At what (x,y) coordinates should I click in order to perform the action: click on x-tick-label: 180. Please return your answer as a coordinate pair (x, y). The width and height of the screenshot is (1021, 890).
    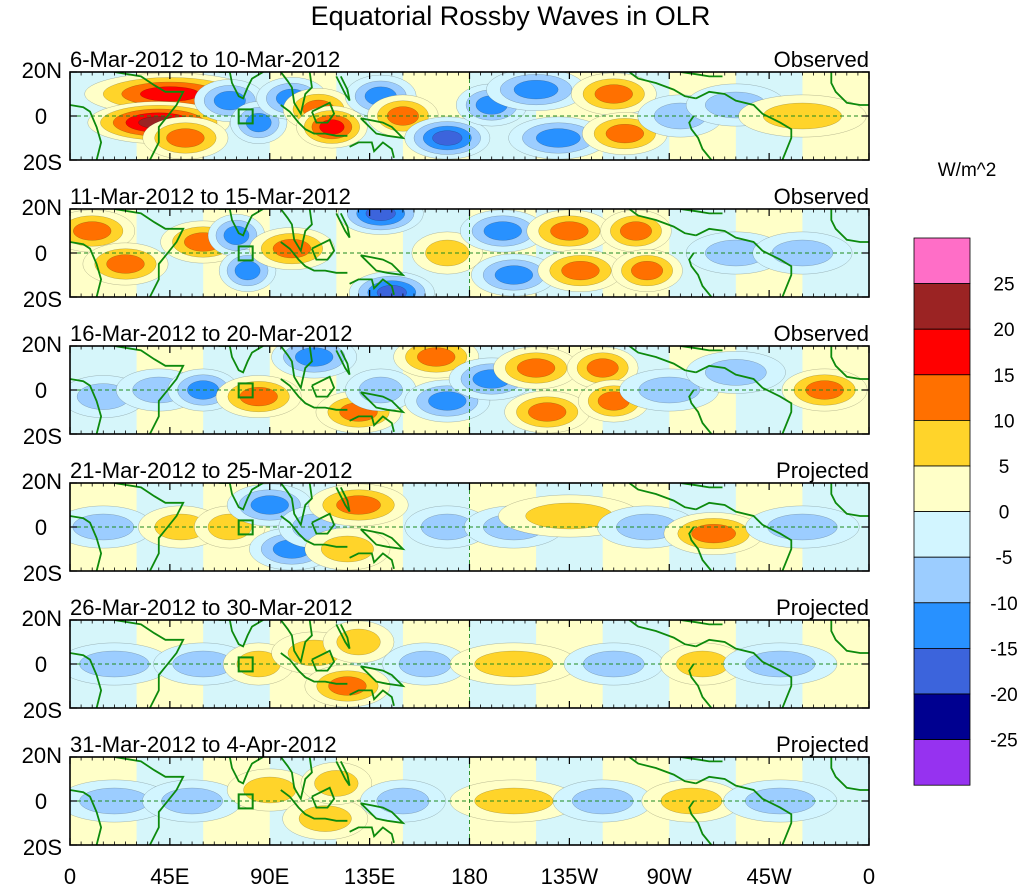
    Looking at the image, I should click on (469, 876).